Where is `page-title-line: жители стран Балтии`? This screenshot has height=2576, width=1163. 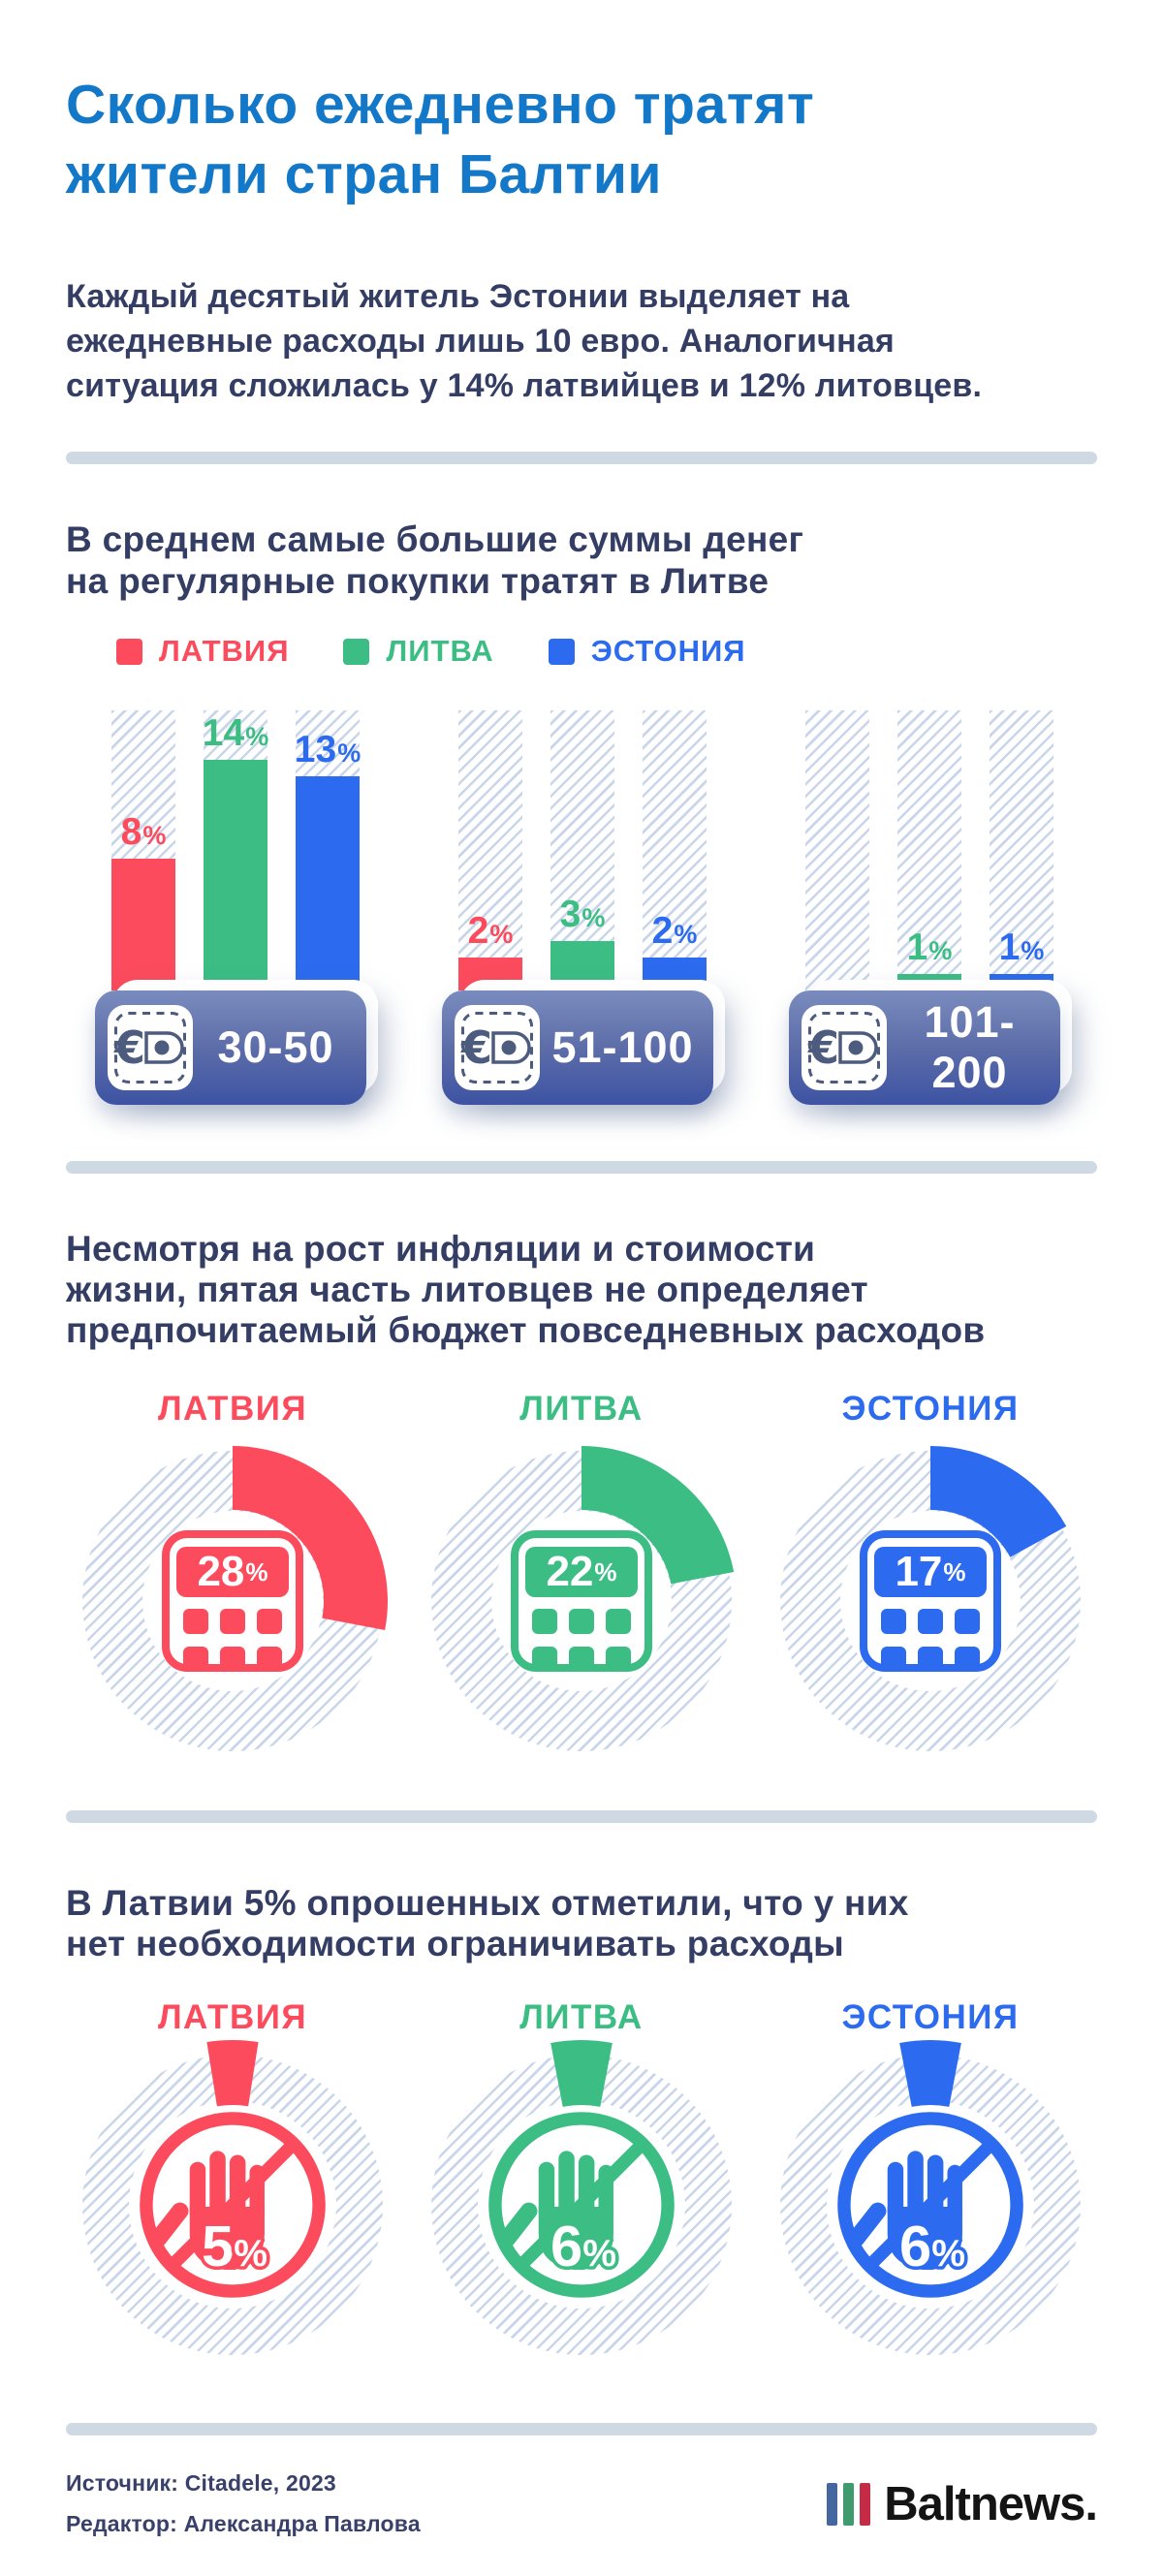
page-title-line: жители стран Балтии is located at coordinates (364, 174).